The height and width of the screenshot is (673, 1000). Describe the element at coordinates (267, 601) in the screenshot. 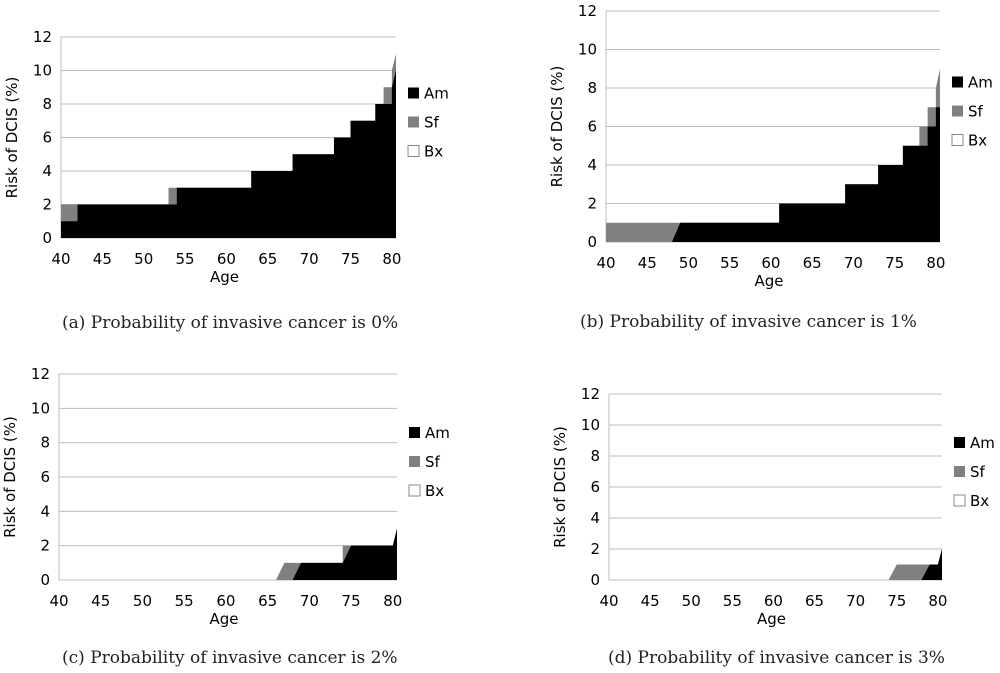

I see `chart-c-xtick-65: 65` at that location.